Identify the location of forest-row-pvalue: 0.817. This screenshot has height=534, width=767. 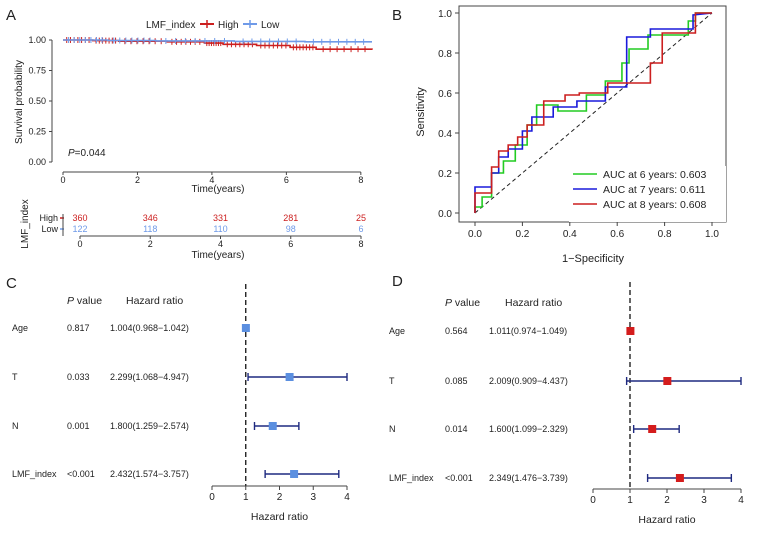
(78, 328).